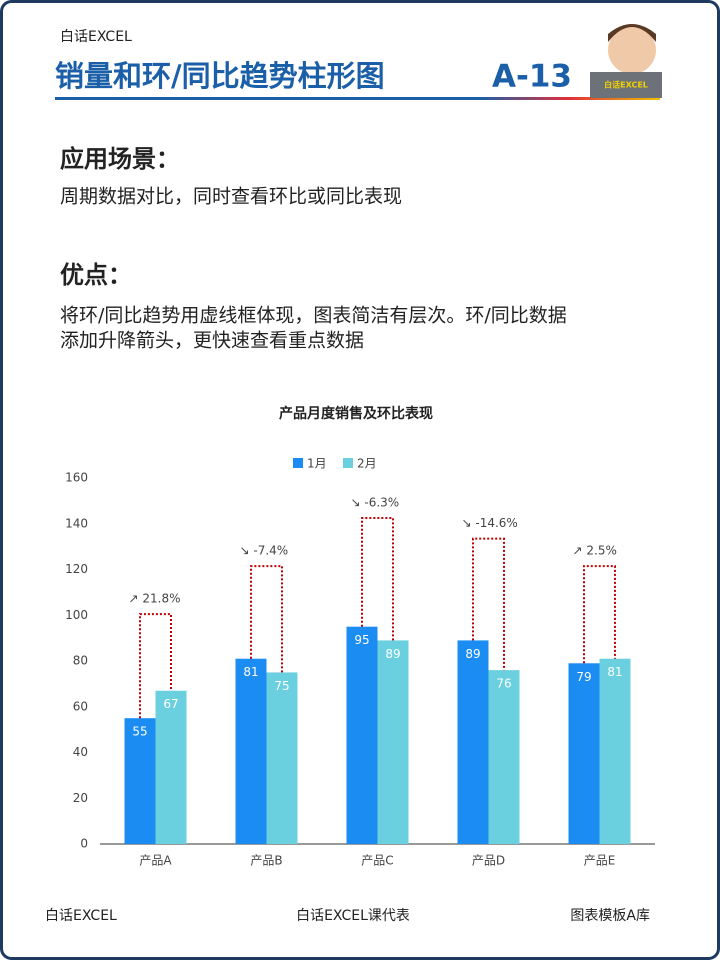 The width and height of the screenshot is (720, 960). Describe the element at coordinates (313, 316) in the screenshot. I see `section-body: 将环/同比趋势用虚线框体现，图表简洁有层次。环/同比数据` at that location.